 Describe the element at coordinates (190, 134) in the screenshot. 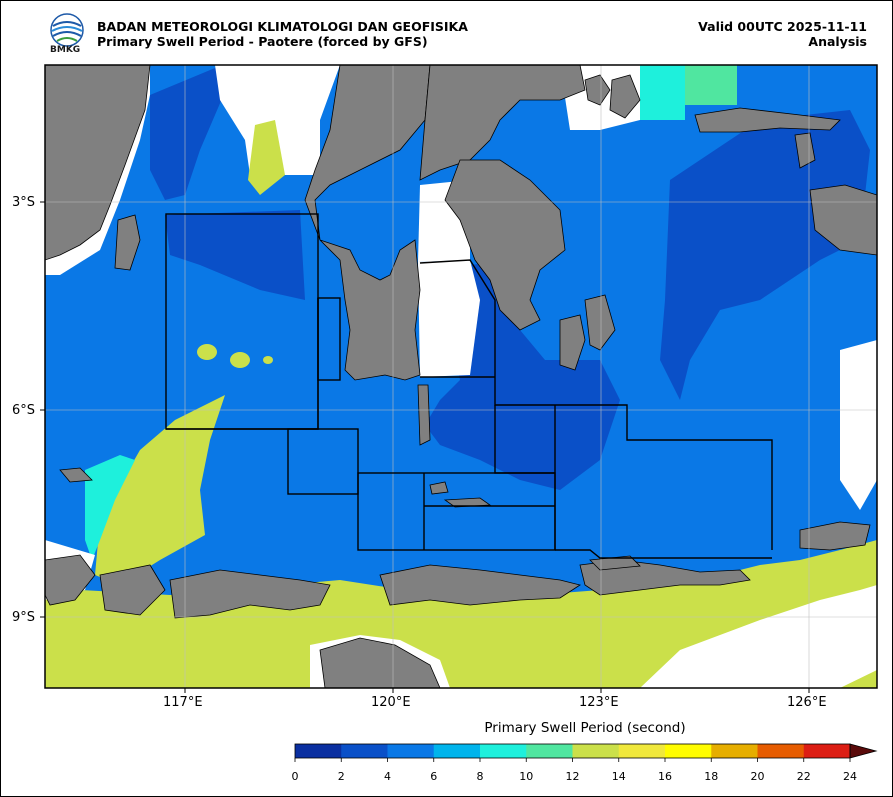

I see `sea-deep-blue-northwest` at that location.